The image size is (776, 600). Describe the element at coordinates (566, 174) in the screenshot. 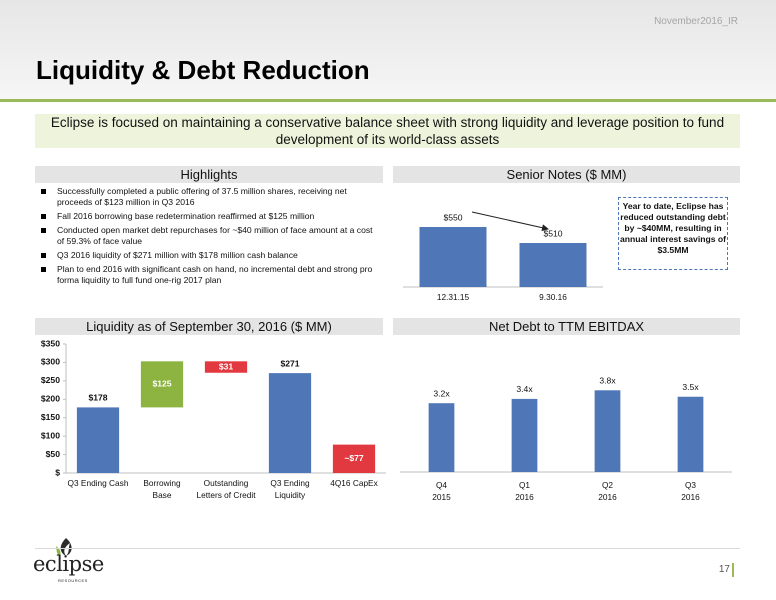

I see `section-header: Senior Notes ($ MM)` at that location.